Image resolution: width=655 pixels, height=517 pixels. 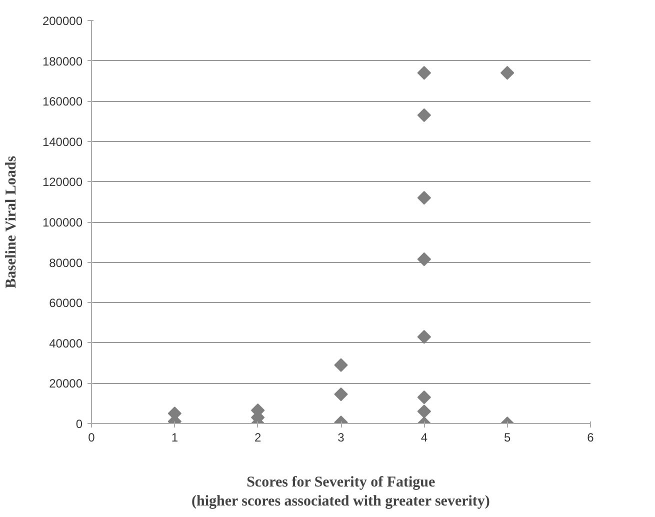 What do you see at coordinates (62, 101) in the screenshot?
I see `y-tick-label: 160000` at bounding box center [62, 101].